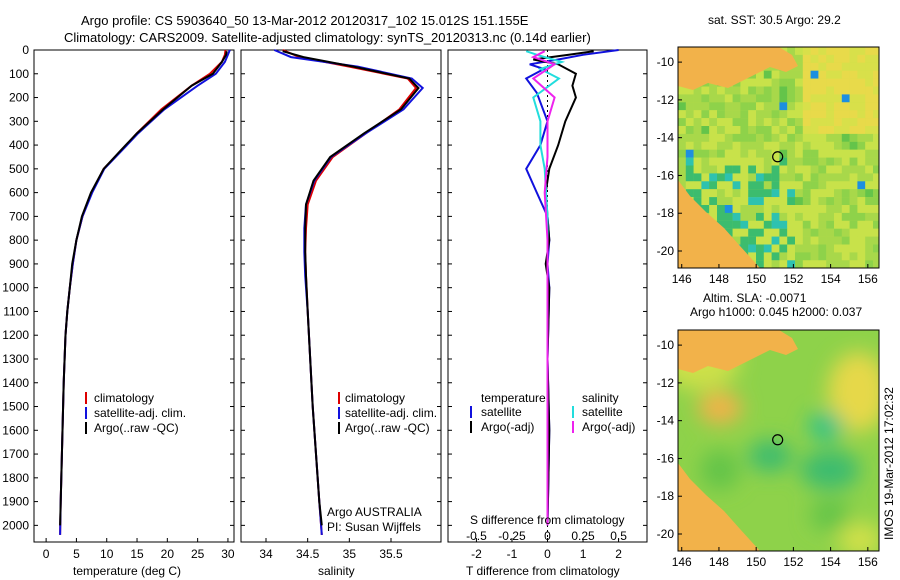 This screenshot has width=900, height=580. Describe the element at coordinates (831, 279) in the screenshot. I see `map-x-tick-label: 154` at that location.